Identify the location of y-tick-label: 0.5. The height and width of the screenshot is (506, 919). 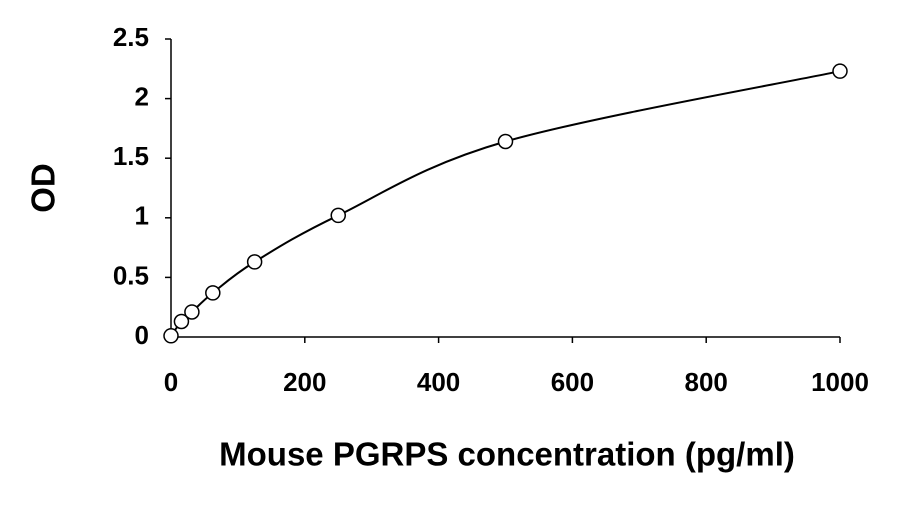
(131, 275).